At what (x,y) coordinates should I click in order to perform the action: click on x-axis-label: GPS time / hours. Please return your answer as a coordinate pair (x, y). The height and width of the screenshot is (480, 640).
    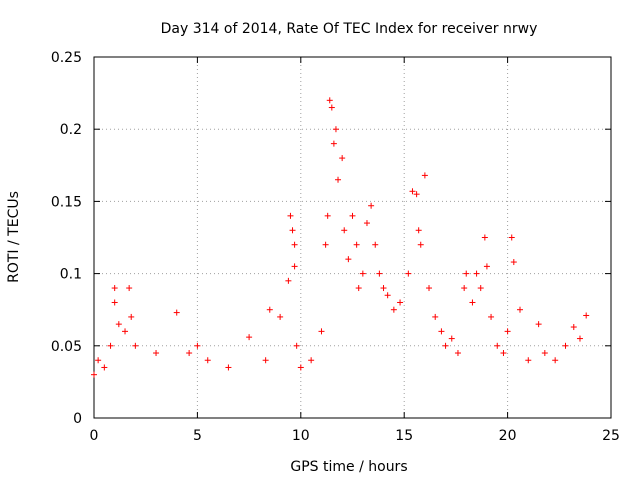
    Looking at the image, I should click on (348, 467).